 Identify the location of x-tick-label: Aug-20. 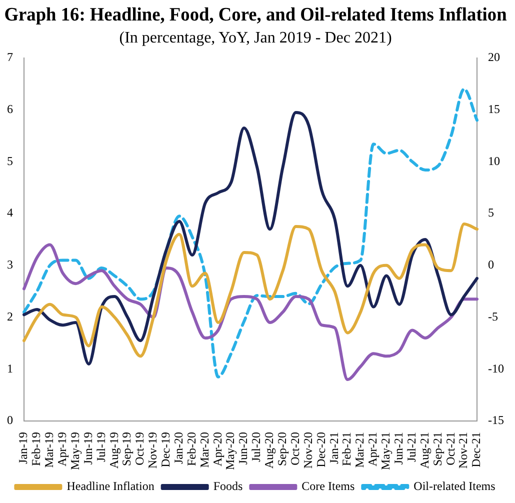
(269, 450).